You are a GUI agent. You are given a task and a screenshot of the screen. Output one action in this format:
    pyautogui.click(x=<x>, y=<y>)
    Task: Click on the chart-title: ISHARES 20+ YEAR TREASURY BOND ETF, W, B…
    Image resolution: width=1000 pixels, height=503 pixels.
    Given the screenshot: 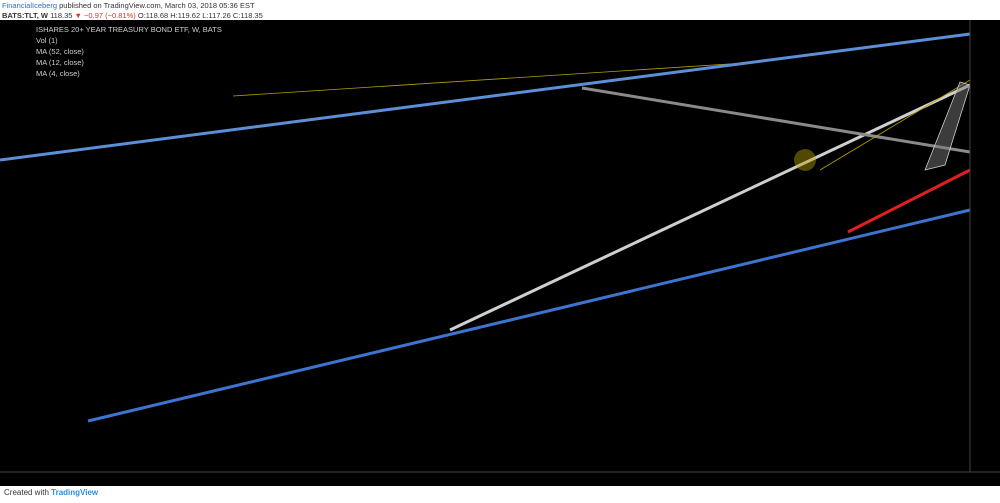 What is the action you would take?
    pyautogui.click(x=129, y=29)
    